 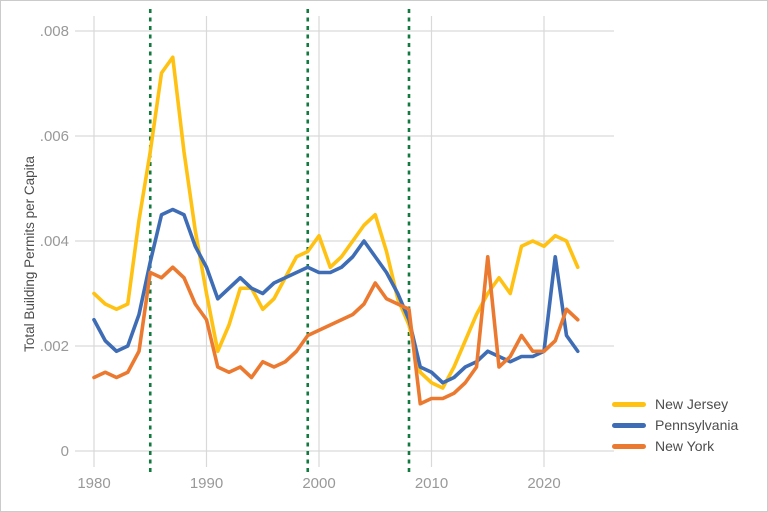 I want to click on legend-item: Pennsylvania, so click(x=675, y=425).